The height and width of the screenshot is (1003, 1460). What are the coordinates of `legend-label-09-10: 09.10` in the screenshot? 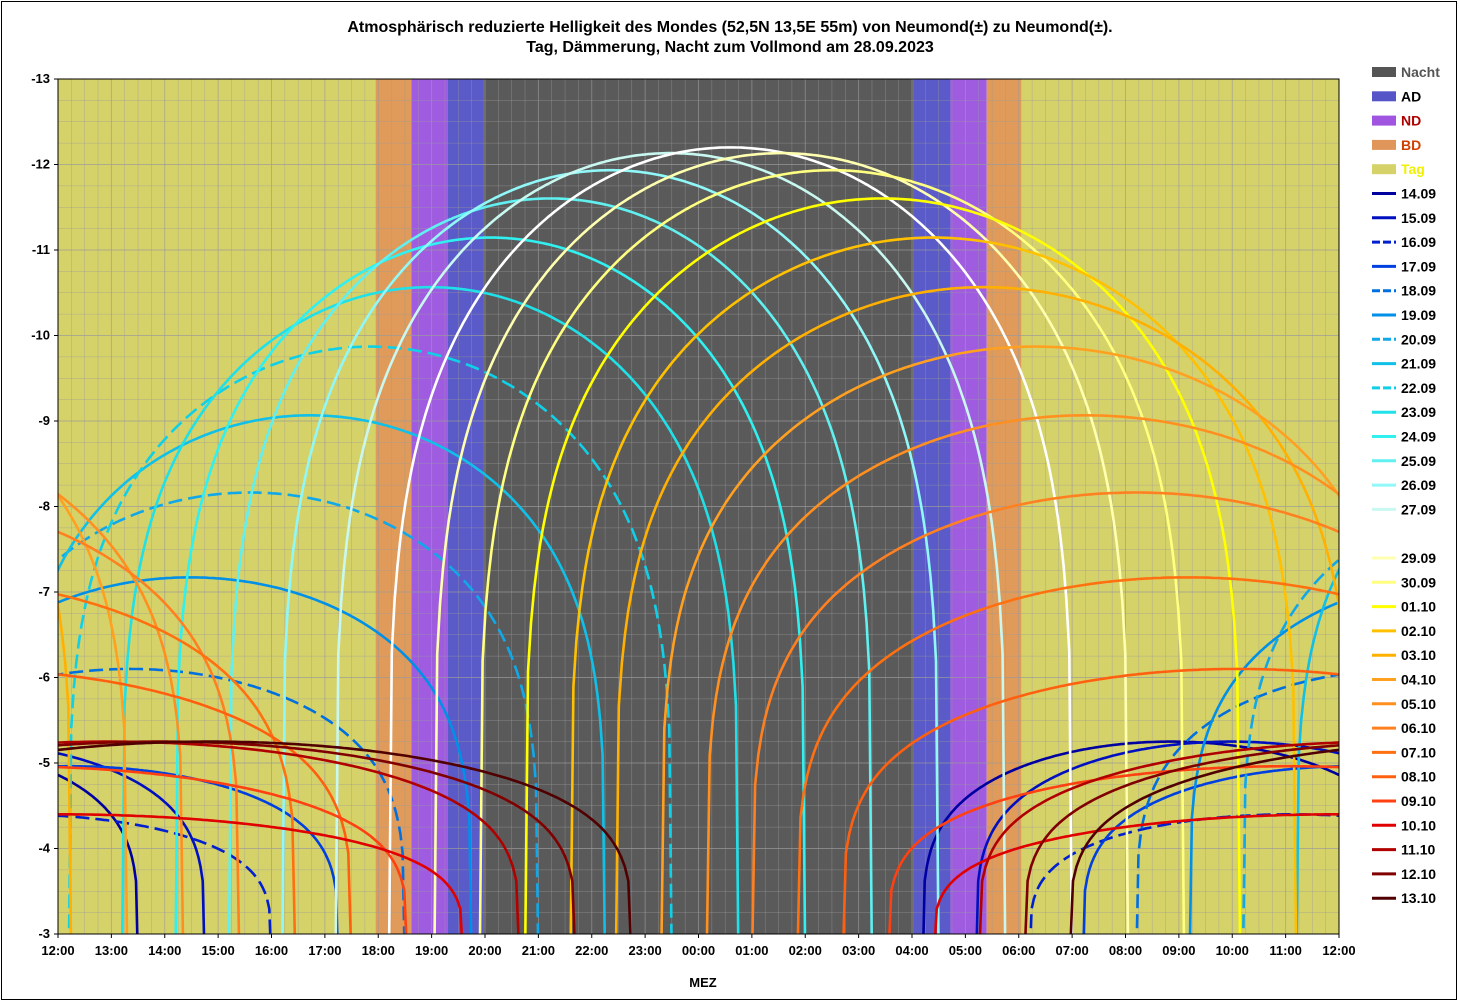 It's located at (1418, 801).